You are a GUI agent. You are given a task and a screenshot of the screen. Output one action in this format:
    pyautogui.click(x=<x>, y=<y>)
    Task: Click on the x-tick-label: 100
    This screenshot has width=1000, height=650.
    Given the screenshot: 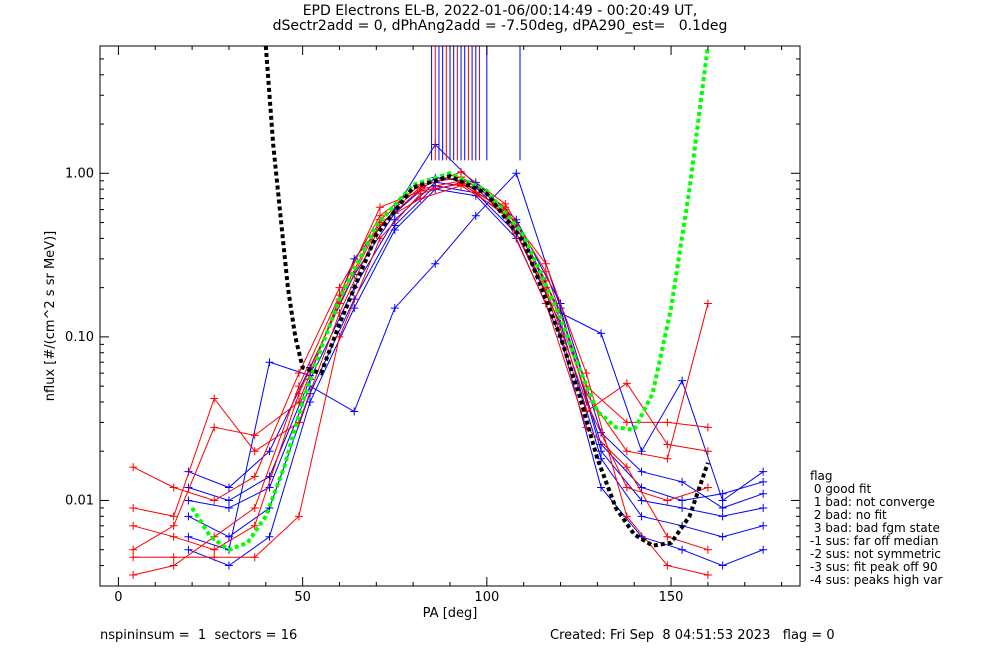 What is the action you would take?
    pyautogui.click(x=486, y=597)
    